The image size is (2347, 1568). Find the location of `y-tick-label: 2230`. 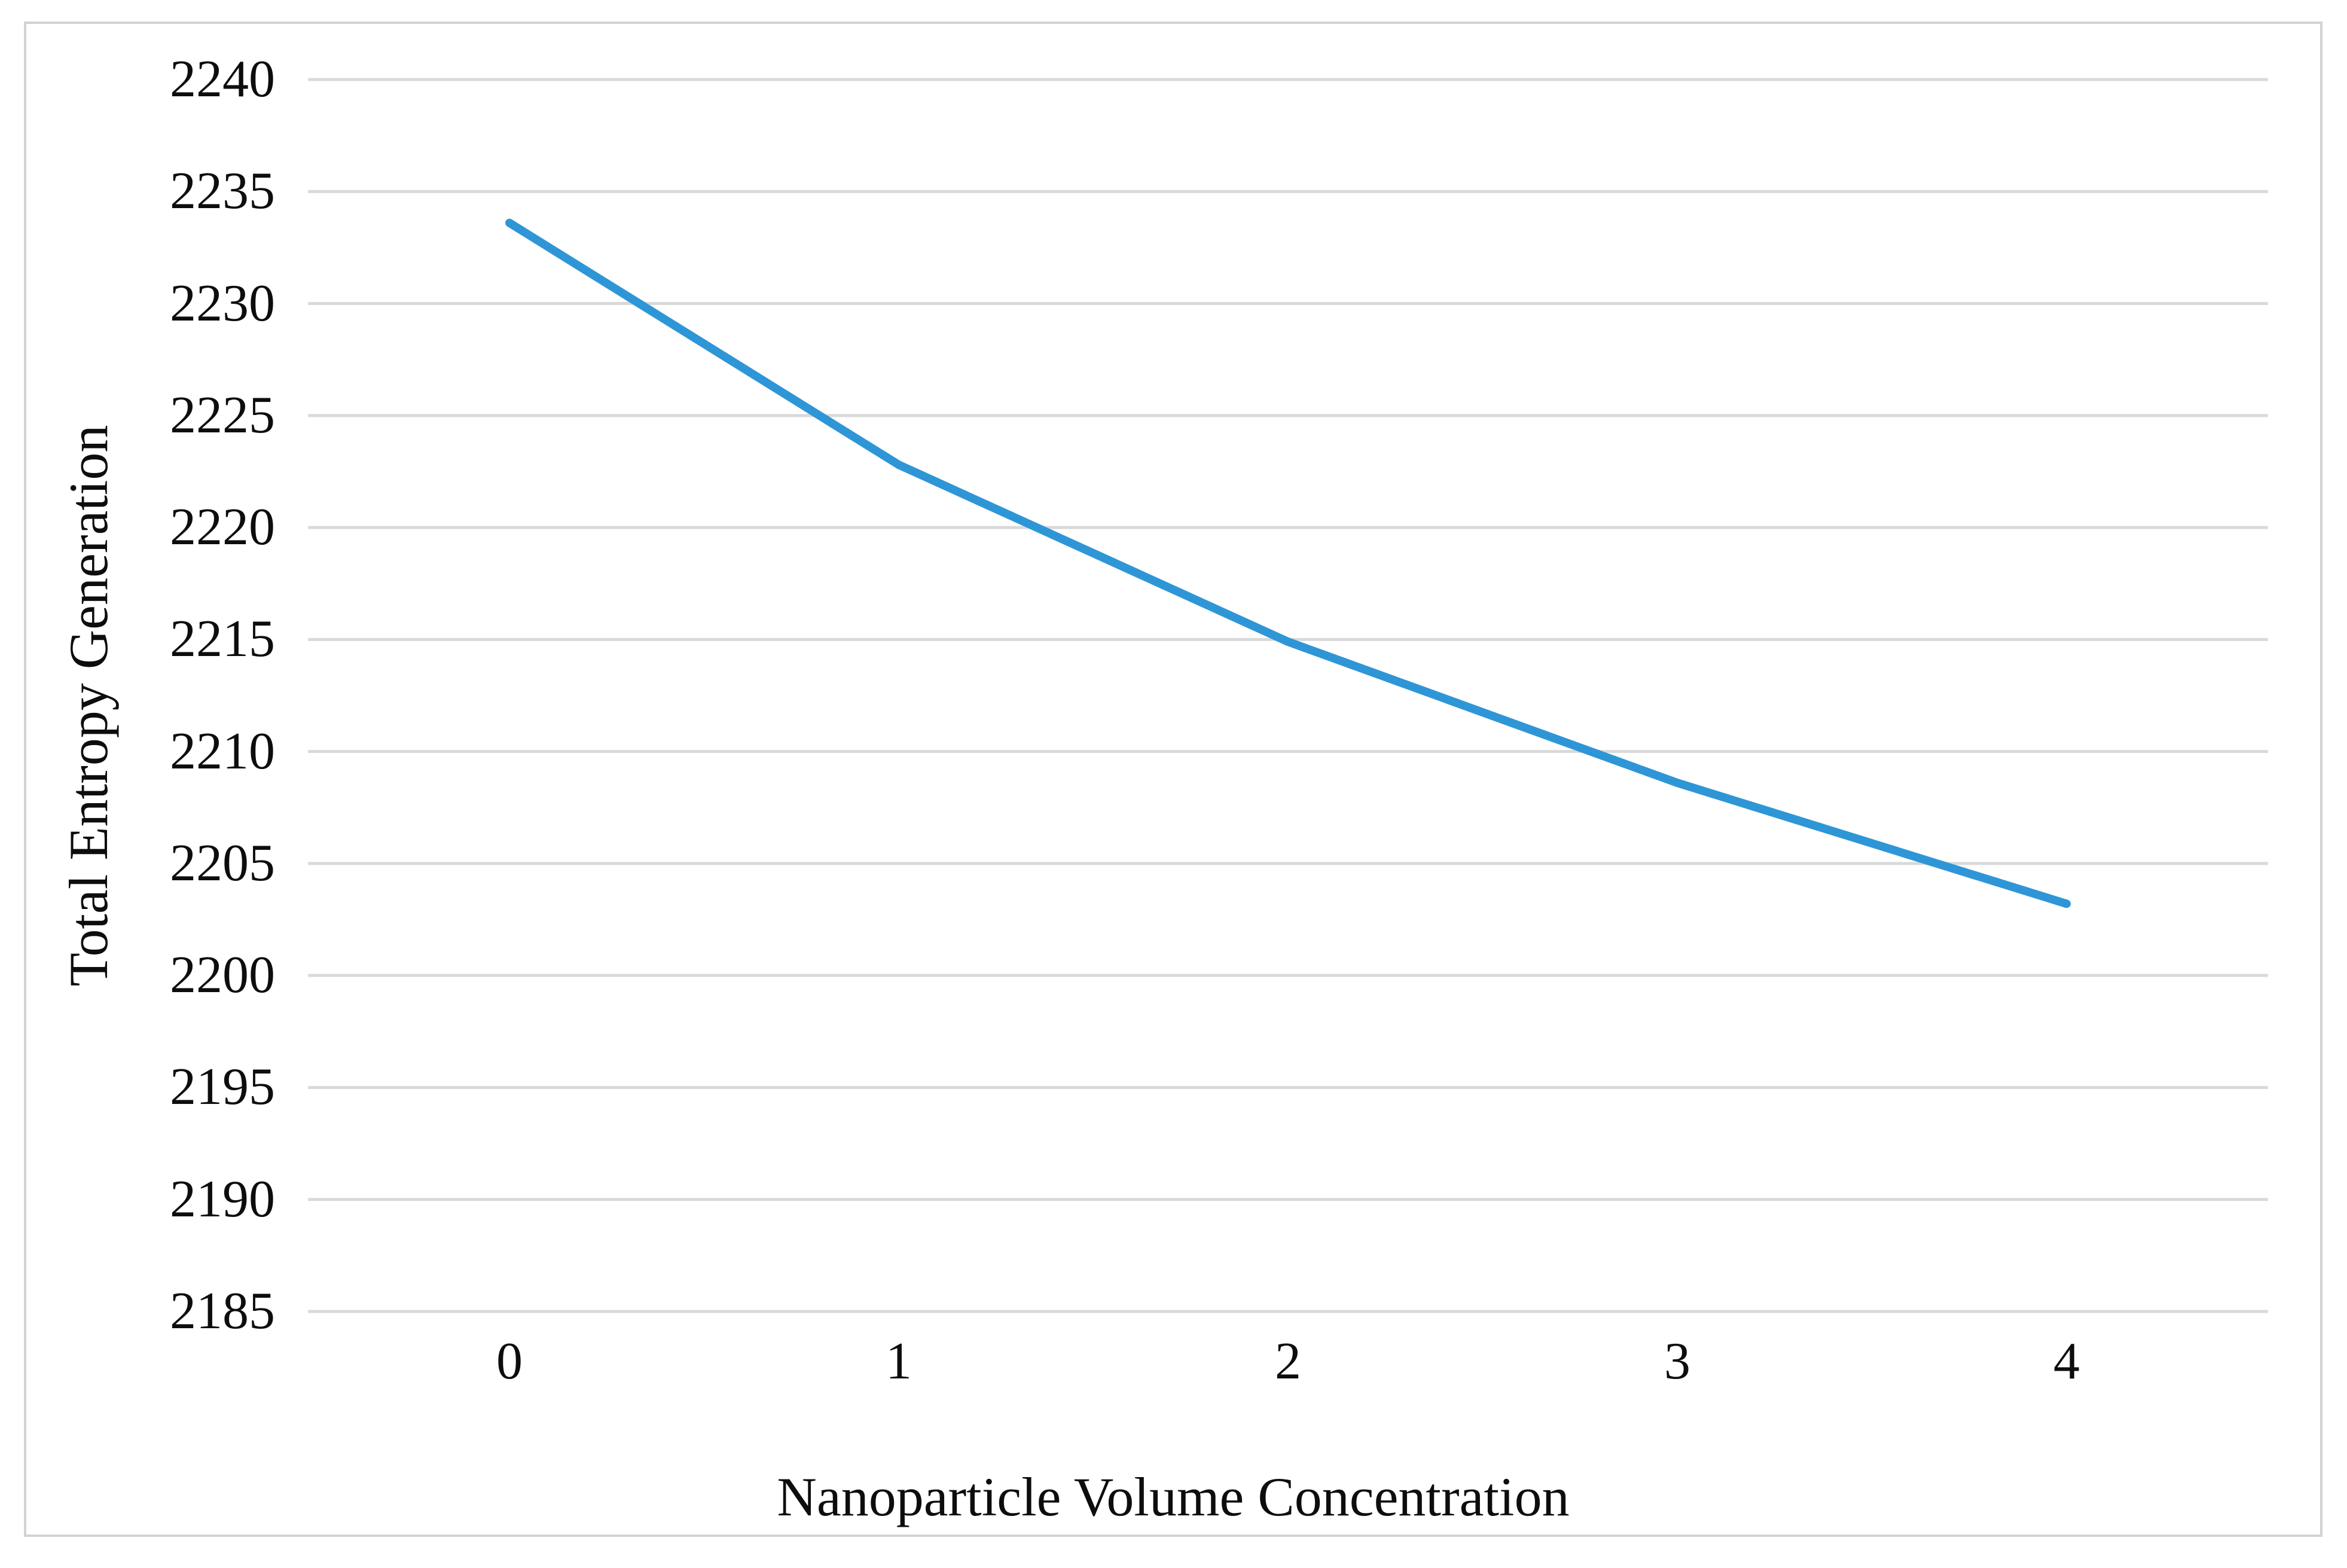

y-tick-label: 2230 is located at coordinates (222, 303).